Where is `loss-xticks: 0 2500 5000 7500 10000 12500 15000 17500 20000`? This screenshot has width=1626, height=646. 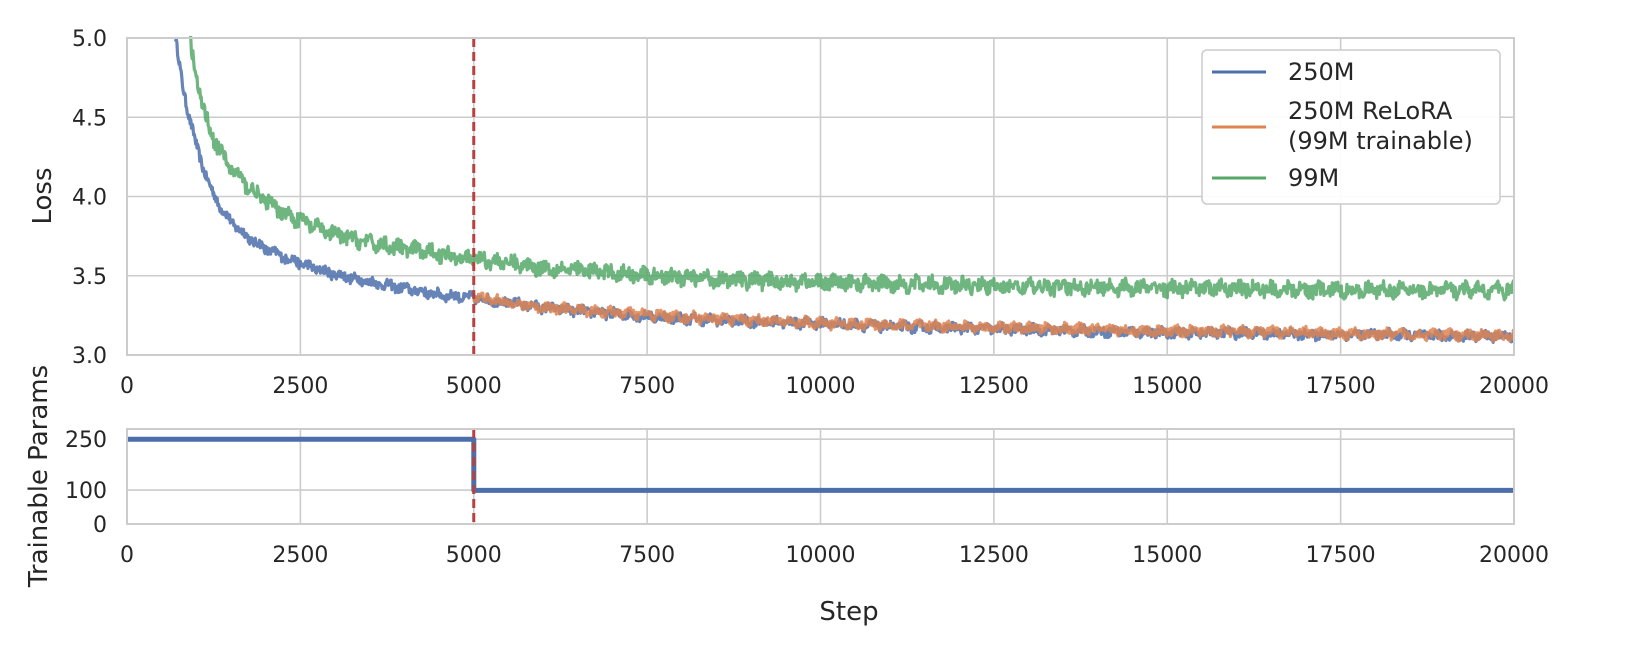
loss-xticks: 0 2500 5000 7500 10000 12500 15000 17500 20000 is located at coordinates (834, 386).